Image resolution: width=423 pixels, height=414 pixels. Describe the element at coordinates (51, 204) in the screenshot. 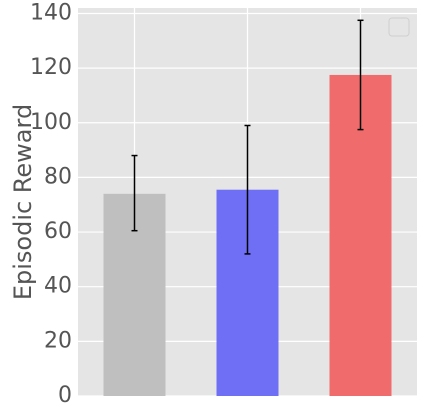

I see `y-axis-ticks: 0 20 40 60 80 100 120 140` at that location.